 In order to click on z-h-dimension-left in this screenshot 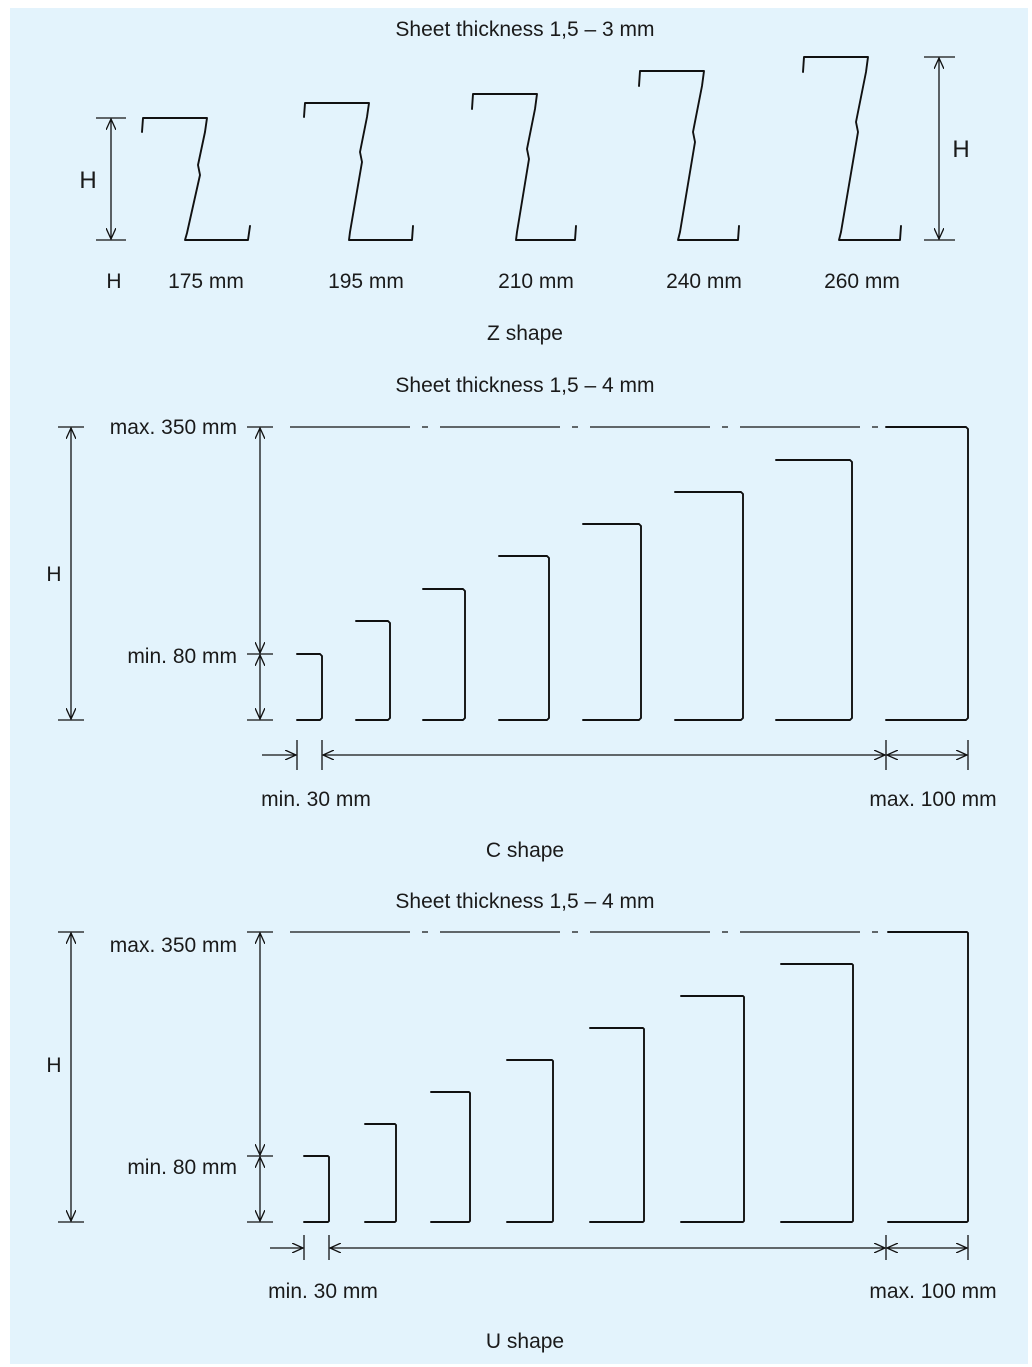, I will do `click(111, 179)`.